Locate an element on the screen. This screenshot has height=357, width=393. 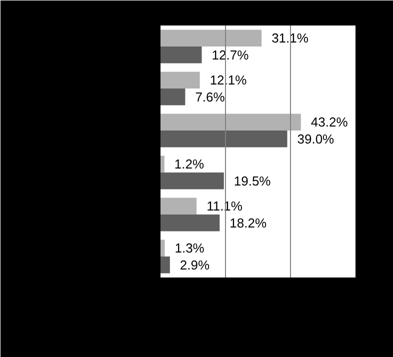
data-label: 7.6% is located at coordinates (210, 96).